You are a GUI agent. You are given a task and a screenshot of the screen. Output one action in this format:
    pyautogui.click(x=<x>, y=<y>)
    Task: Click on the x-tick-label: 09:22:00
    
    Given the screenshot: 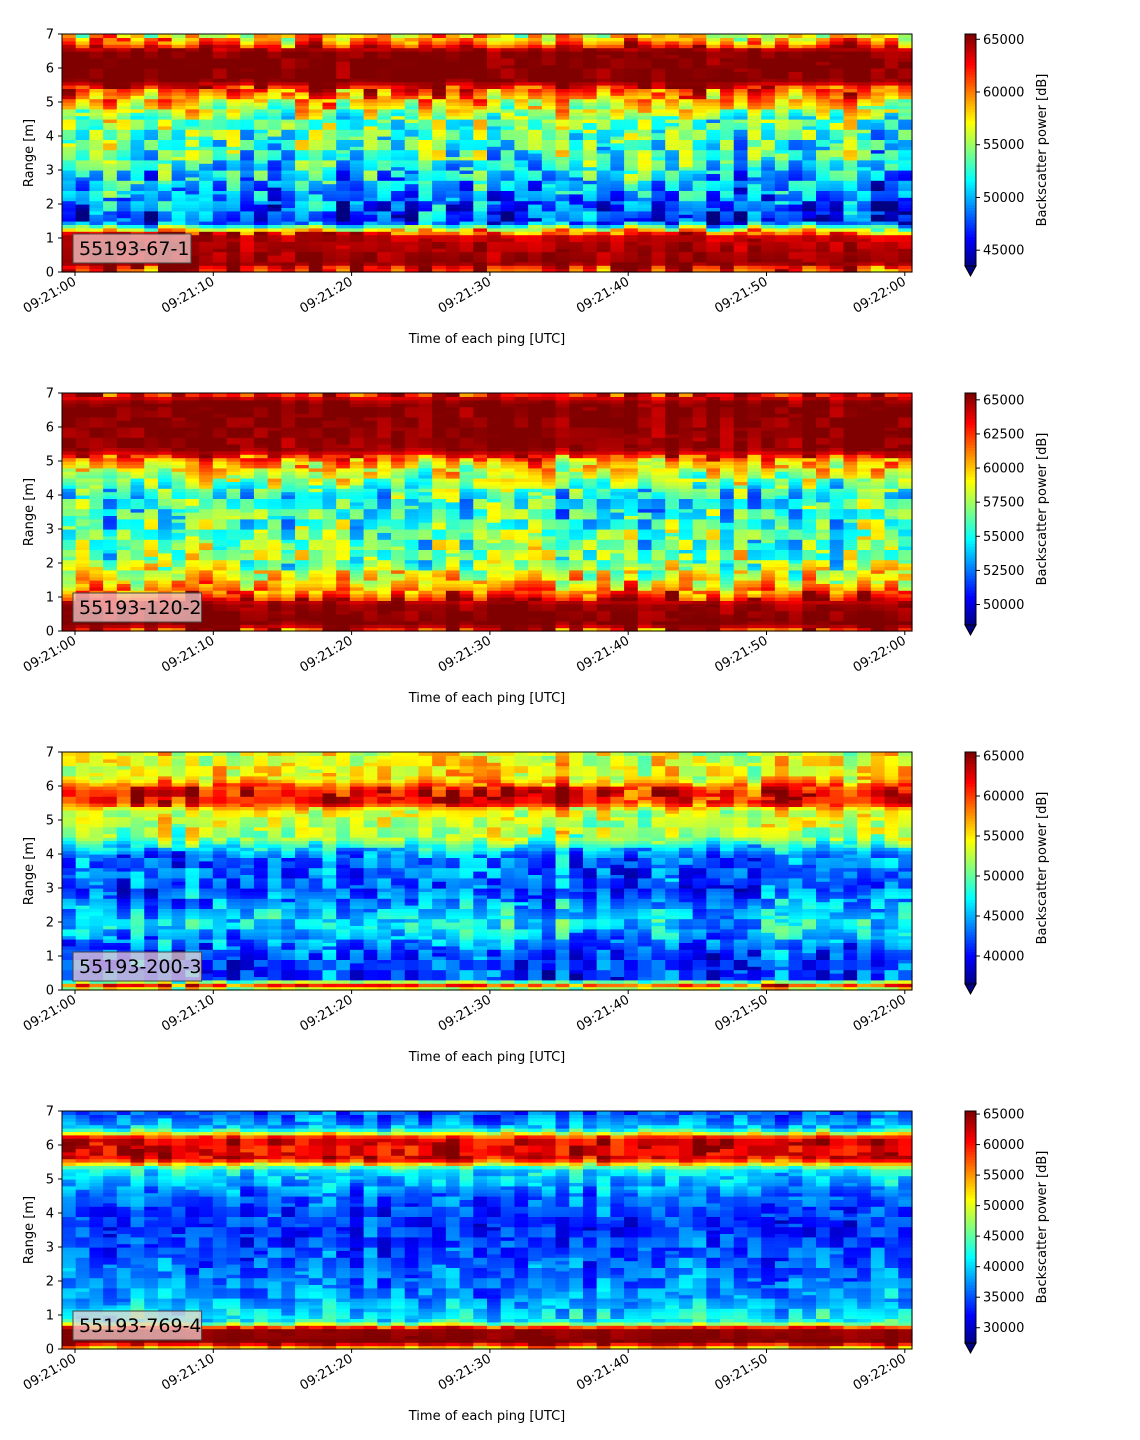 What is the action you would take?
    pyautogui.click(x=880, y=295)
    